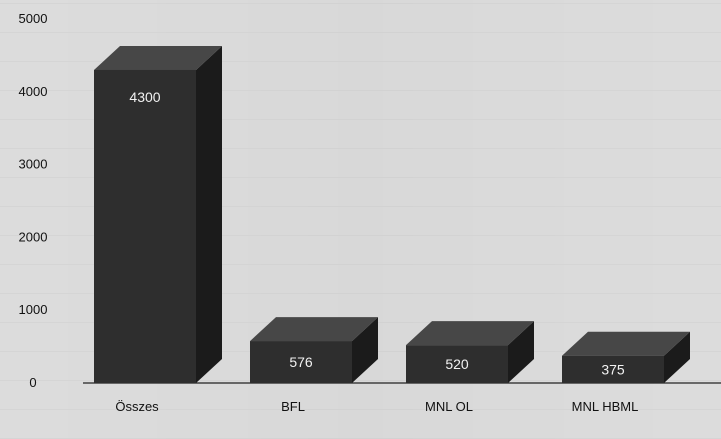 This screenshot has width=721, height=439. Describe the element at coordinates (376, 406) in the screenshot. I see `x-tick-labels: Összes BFL MNL OL MNL HBML` at that location.